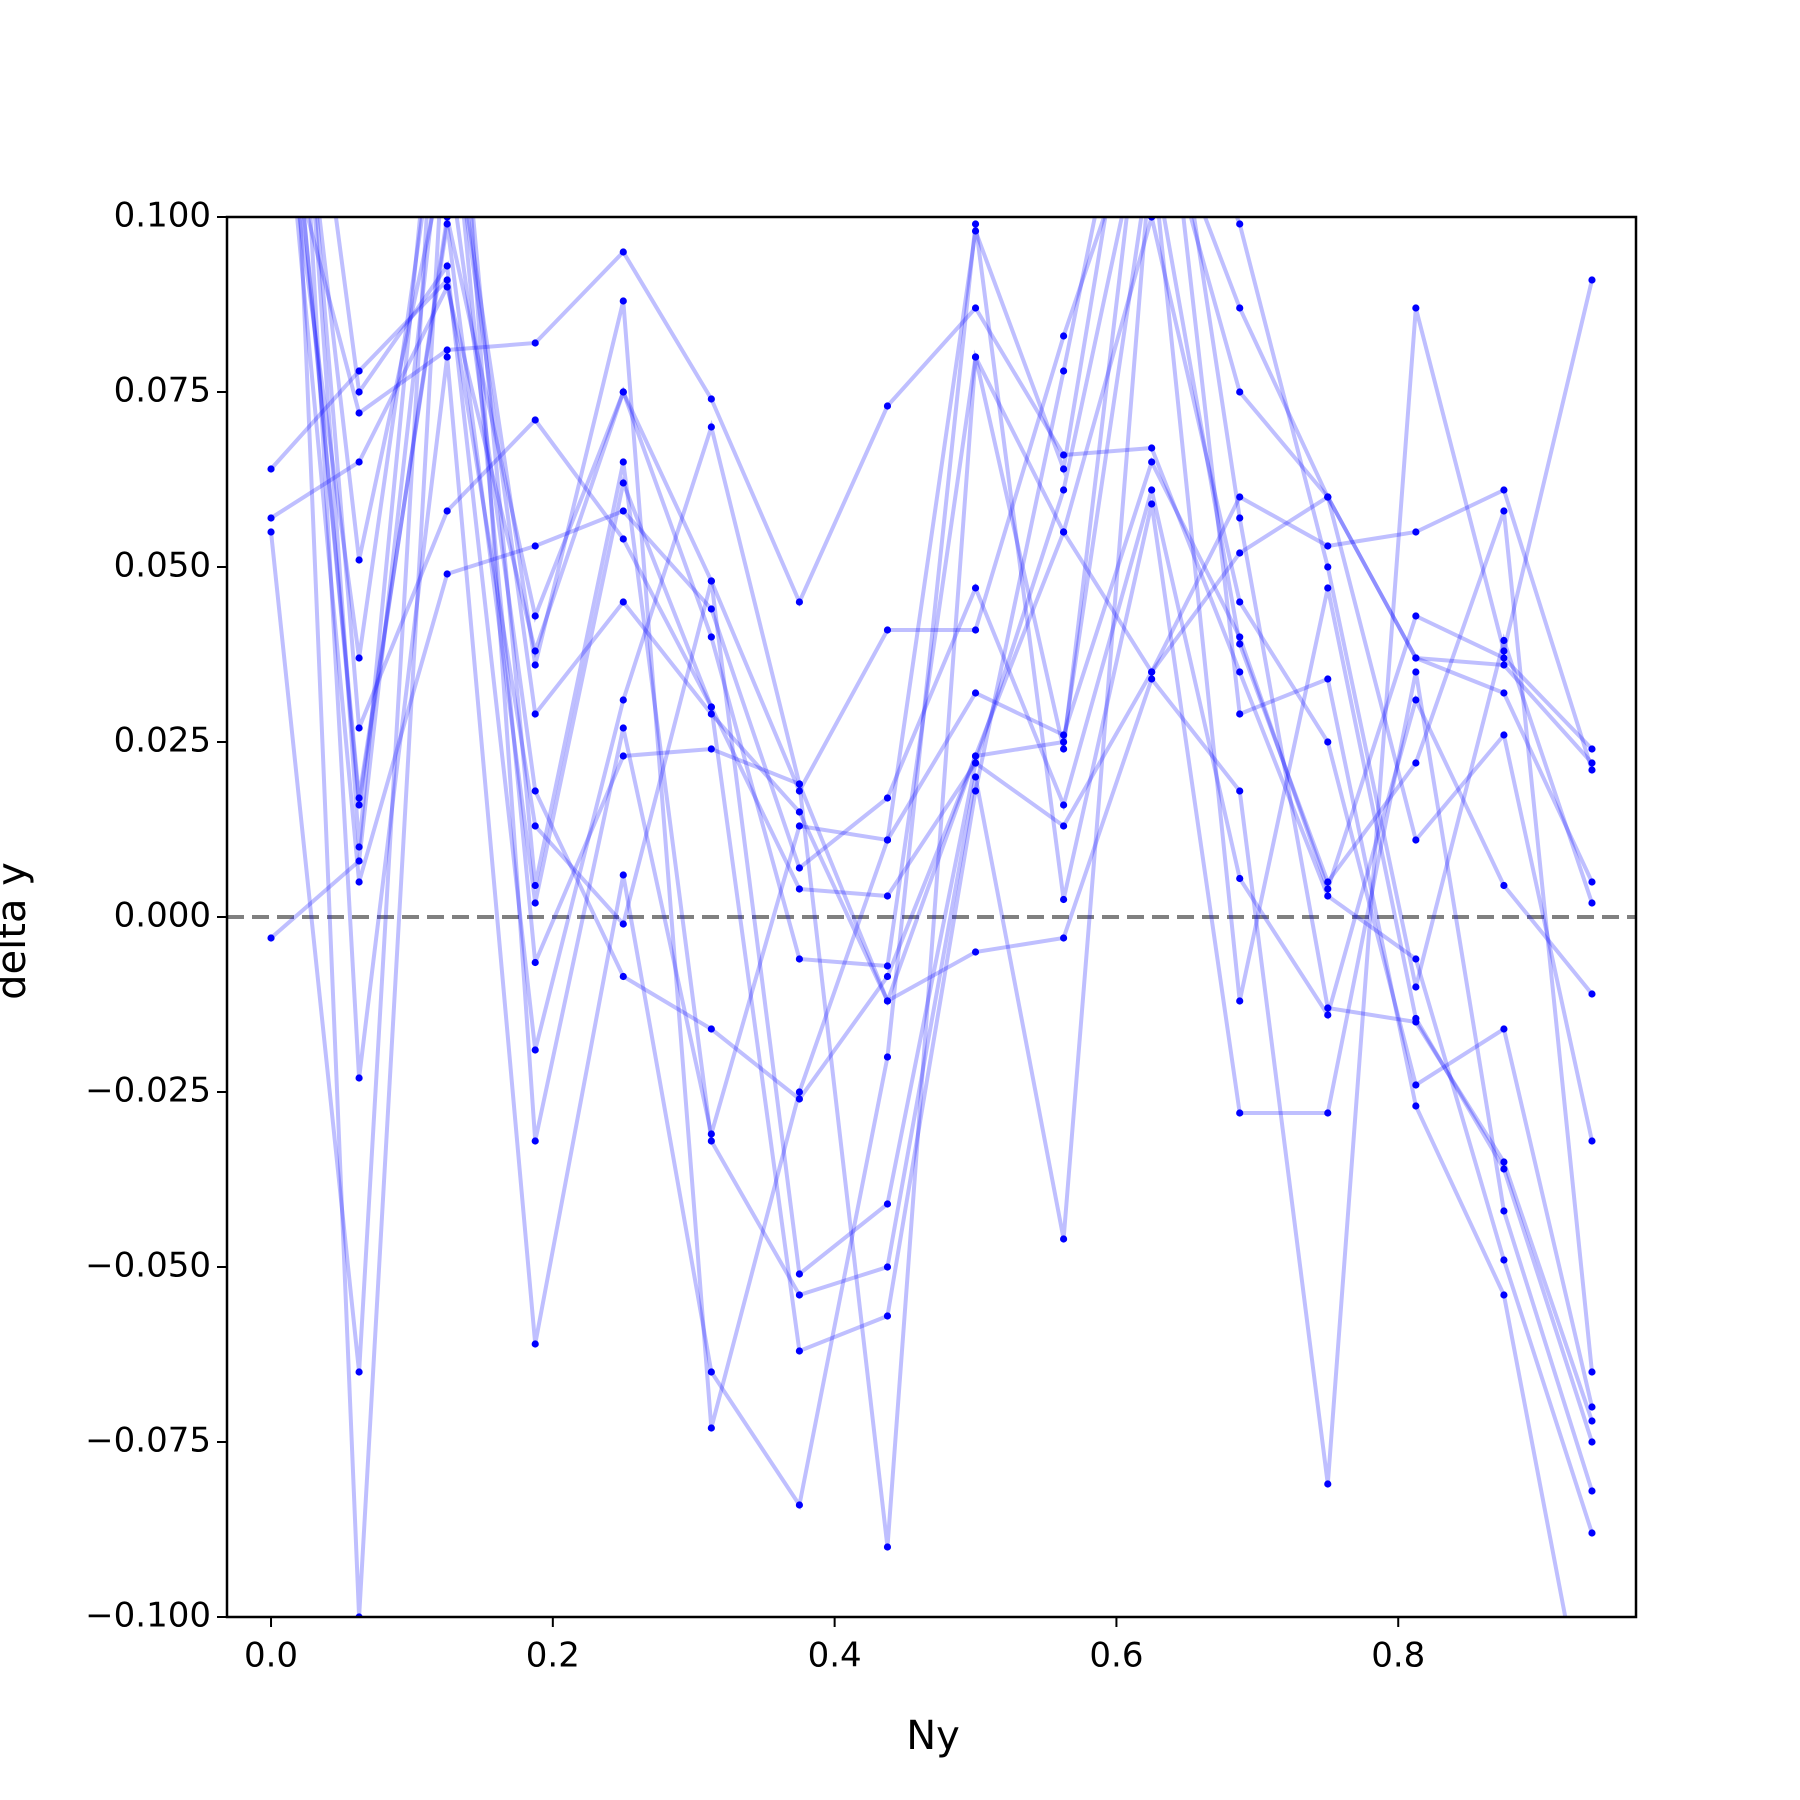  I want to click on x-tick-label: 0.0, so click(271, 1656).